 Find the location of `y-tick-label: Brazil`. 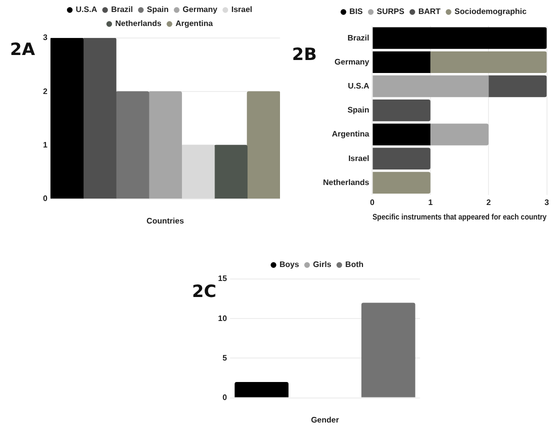

y-tick-label: Brazil is located at coordinates (358, 37).